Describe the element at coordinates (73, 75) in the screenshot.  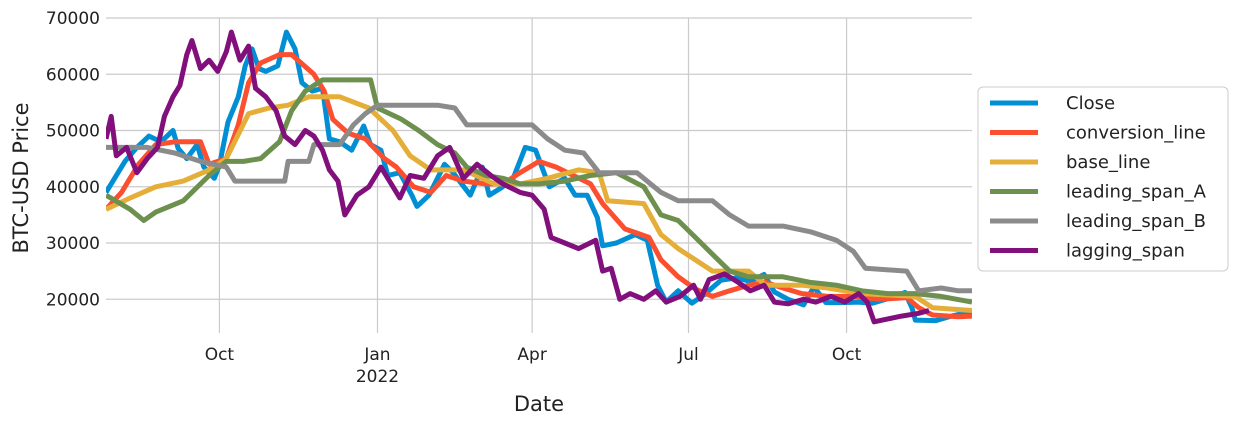
I see `y-tick-label-4: 60000` at that location.